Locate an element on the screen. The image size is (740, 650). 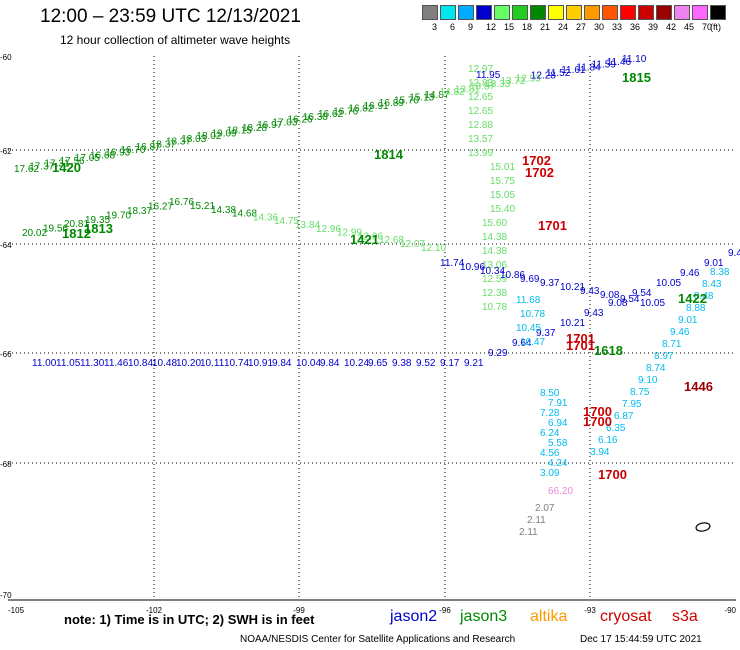
time-label: 1422 is located at coordinates (692, 298).